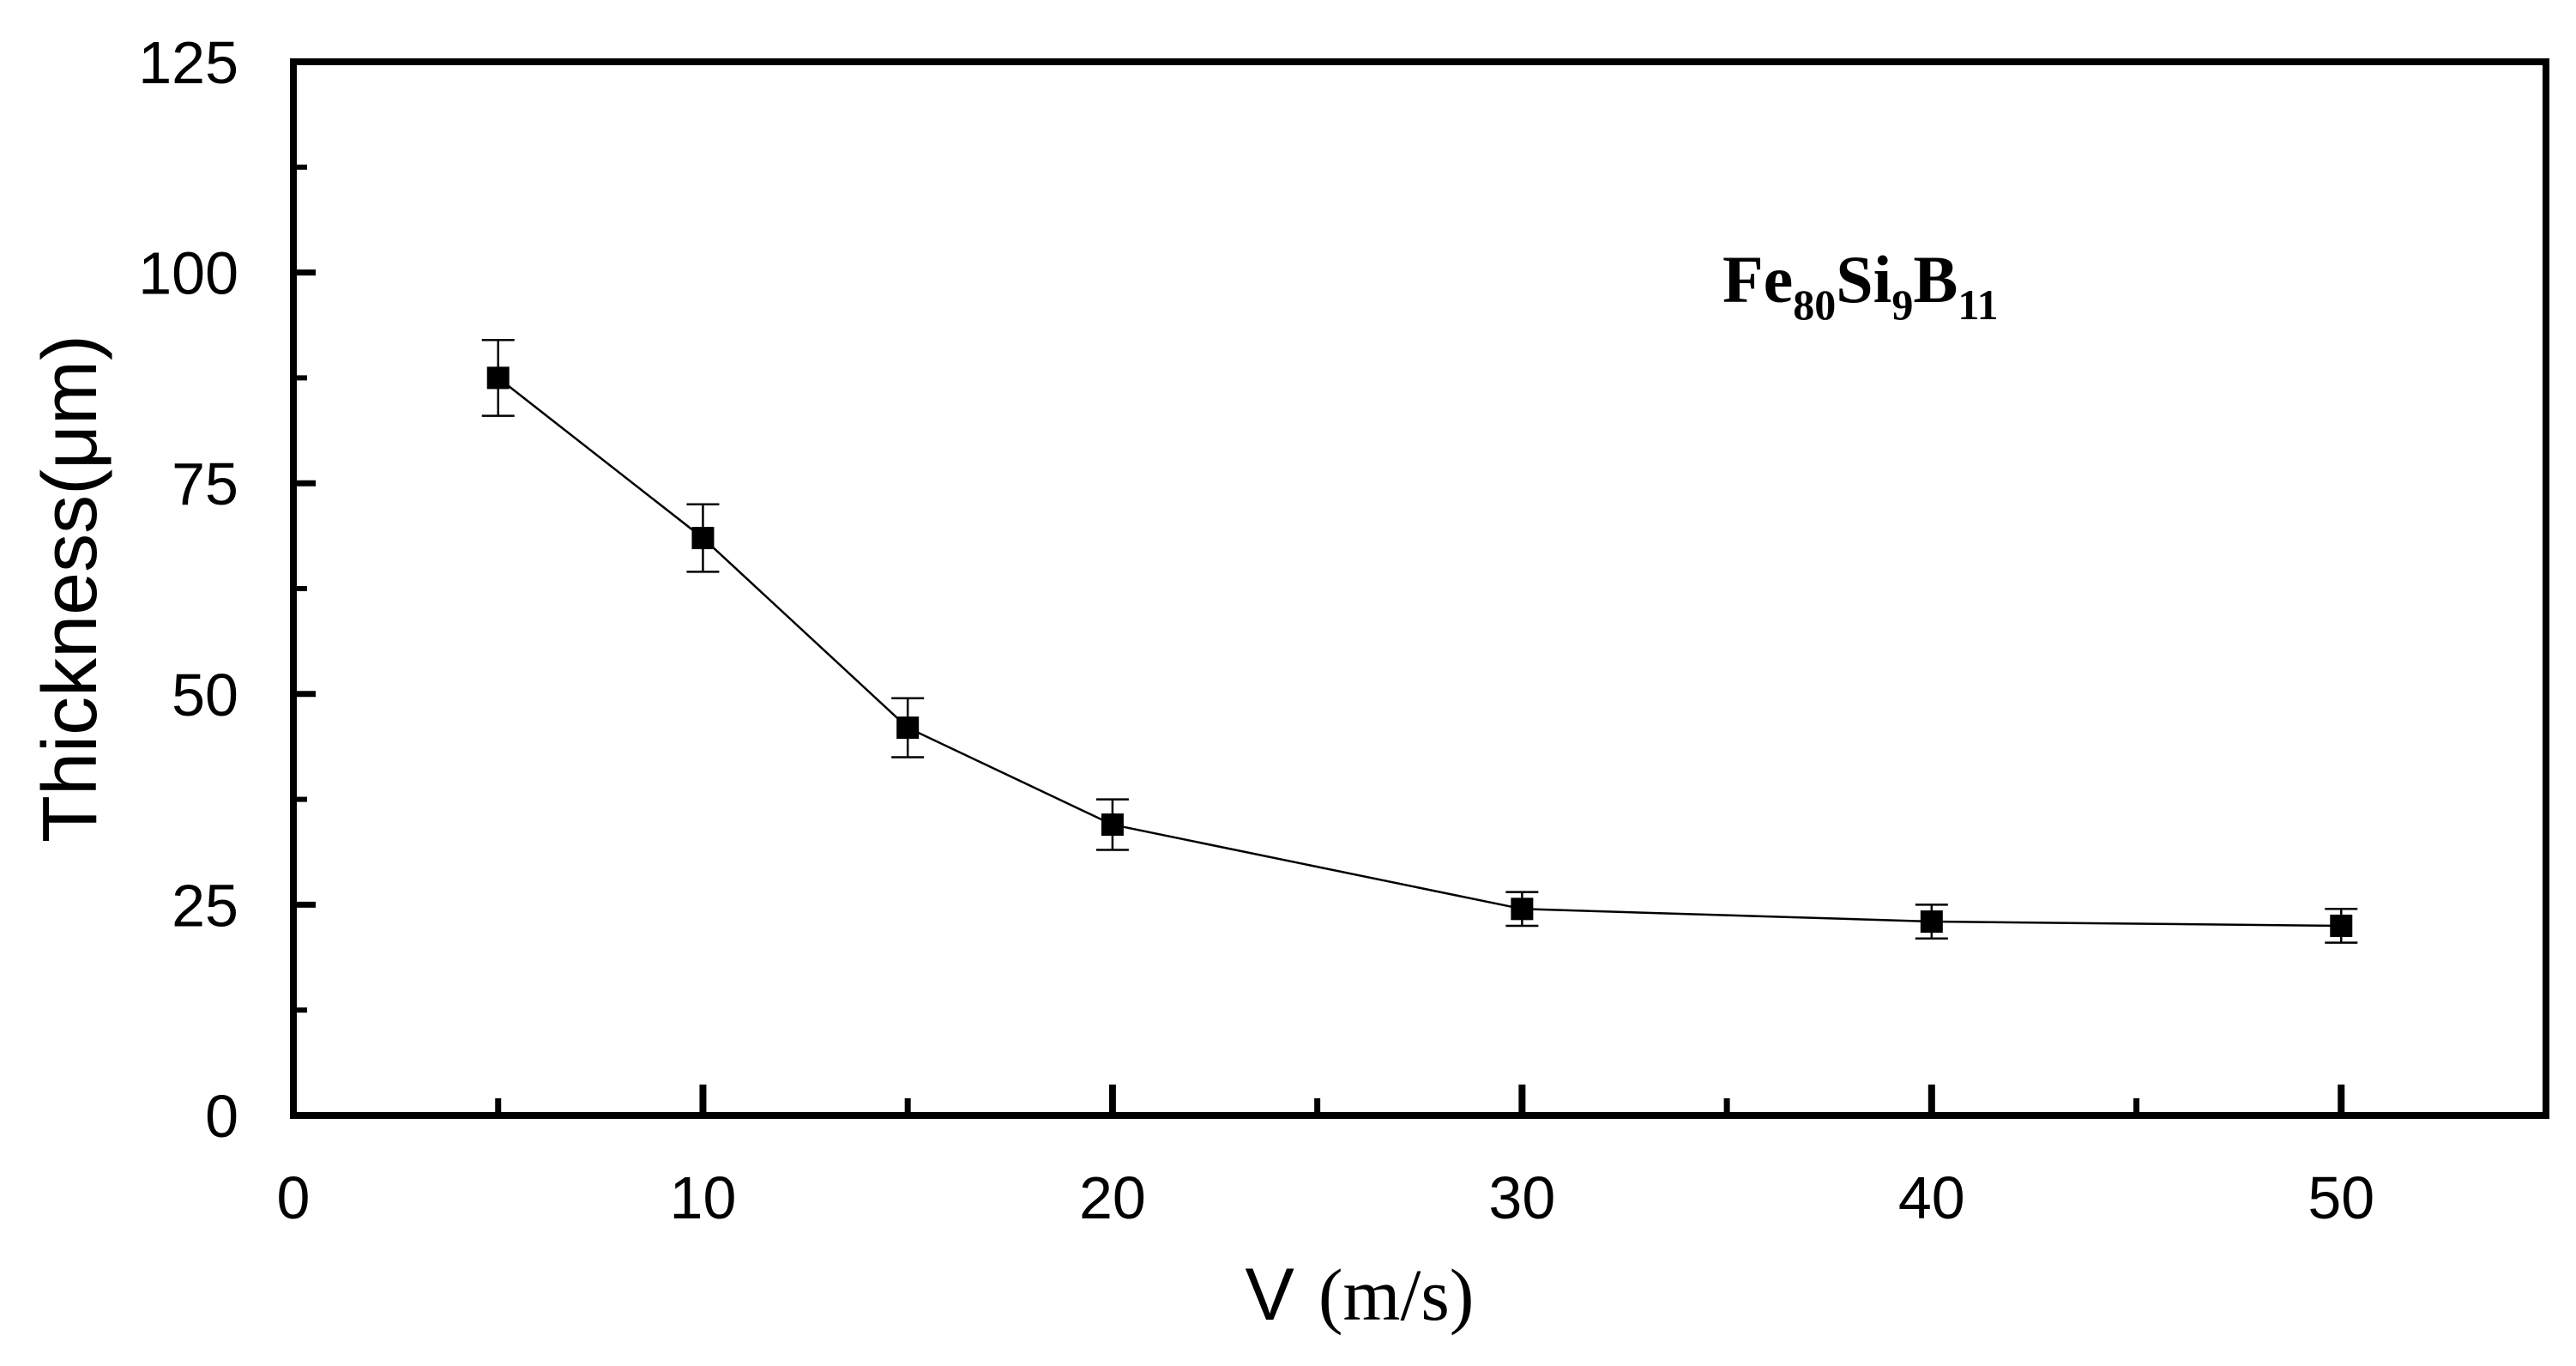  What do you see at coordinates (2341, 1197) in the screenshot?
I see `x-tick-label: 50` at bounding box center [2341, 1197].